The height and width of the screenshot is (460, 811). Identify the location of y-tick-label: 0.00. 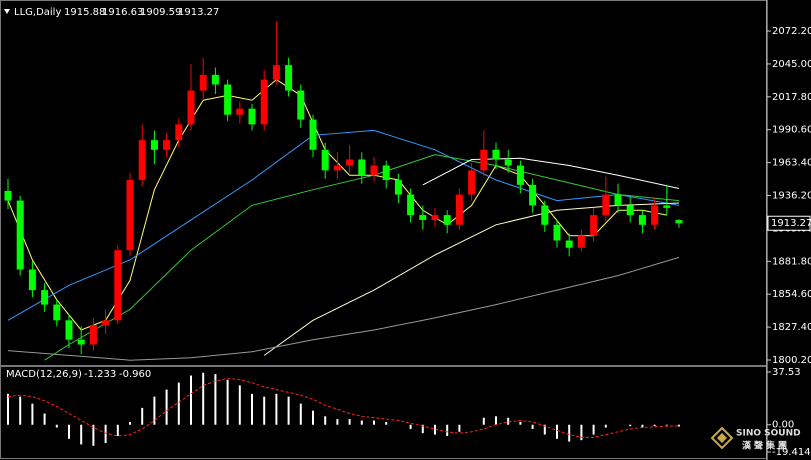
(783, 425).